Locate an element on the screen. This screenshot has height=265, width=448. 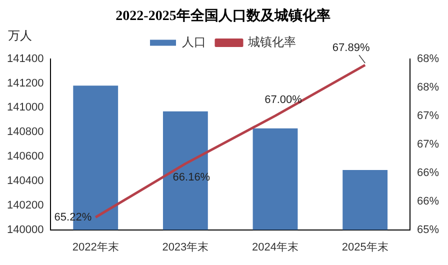
y-tick-label: 141400 is located at coordinates (25, 58).